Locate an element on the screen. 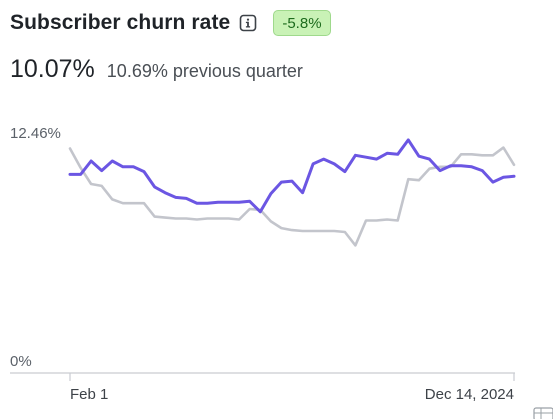  x-tick-end: Dec 14, 2024 is located at coordinates (469, 394).